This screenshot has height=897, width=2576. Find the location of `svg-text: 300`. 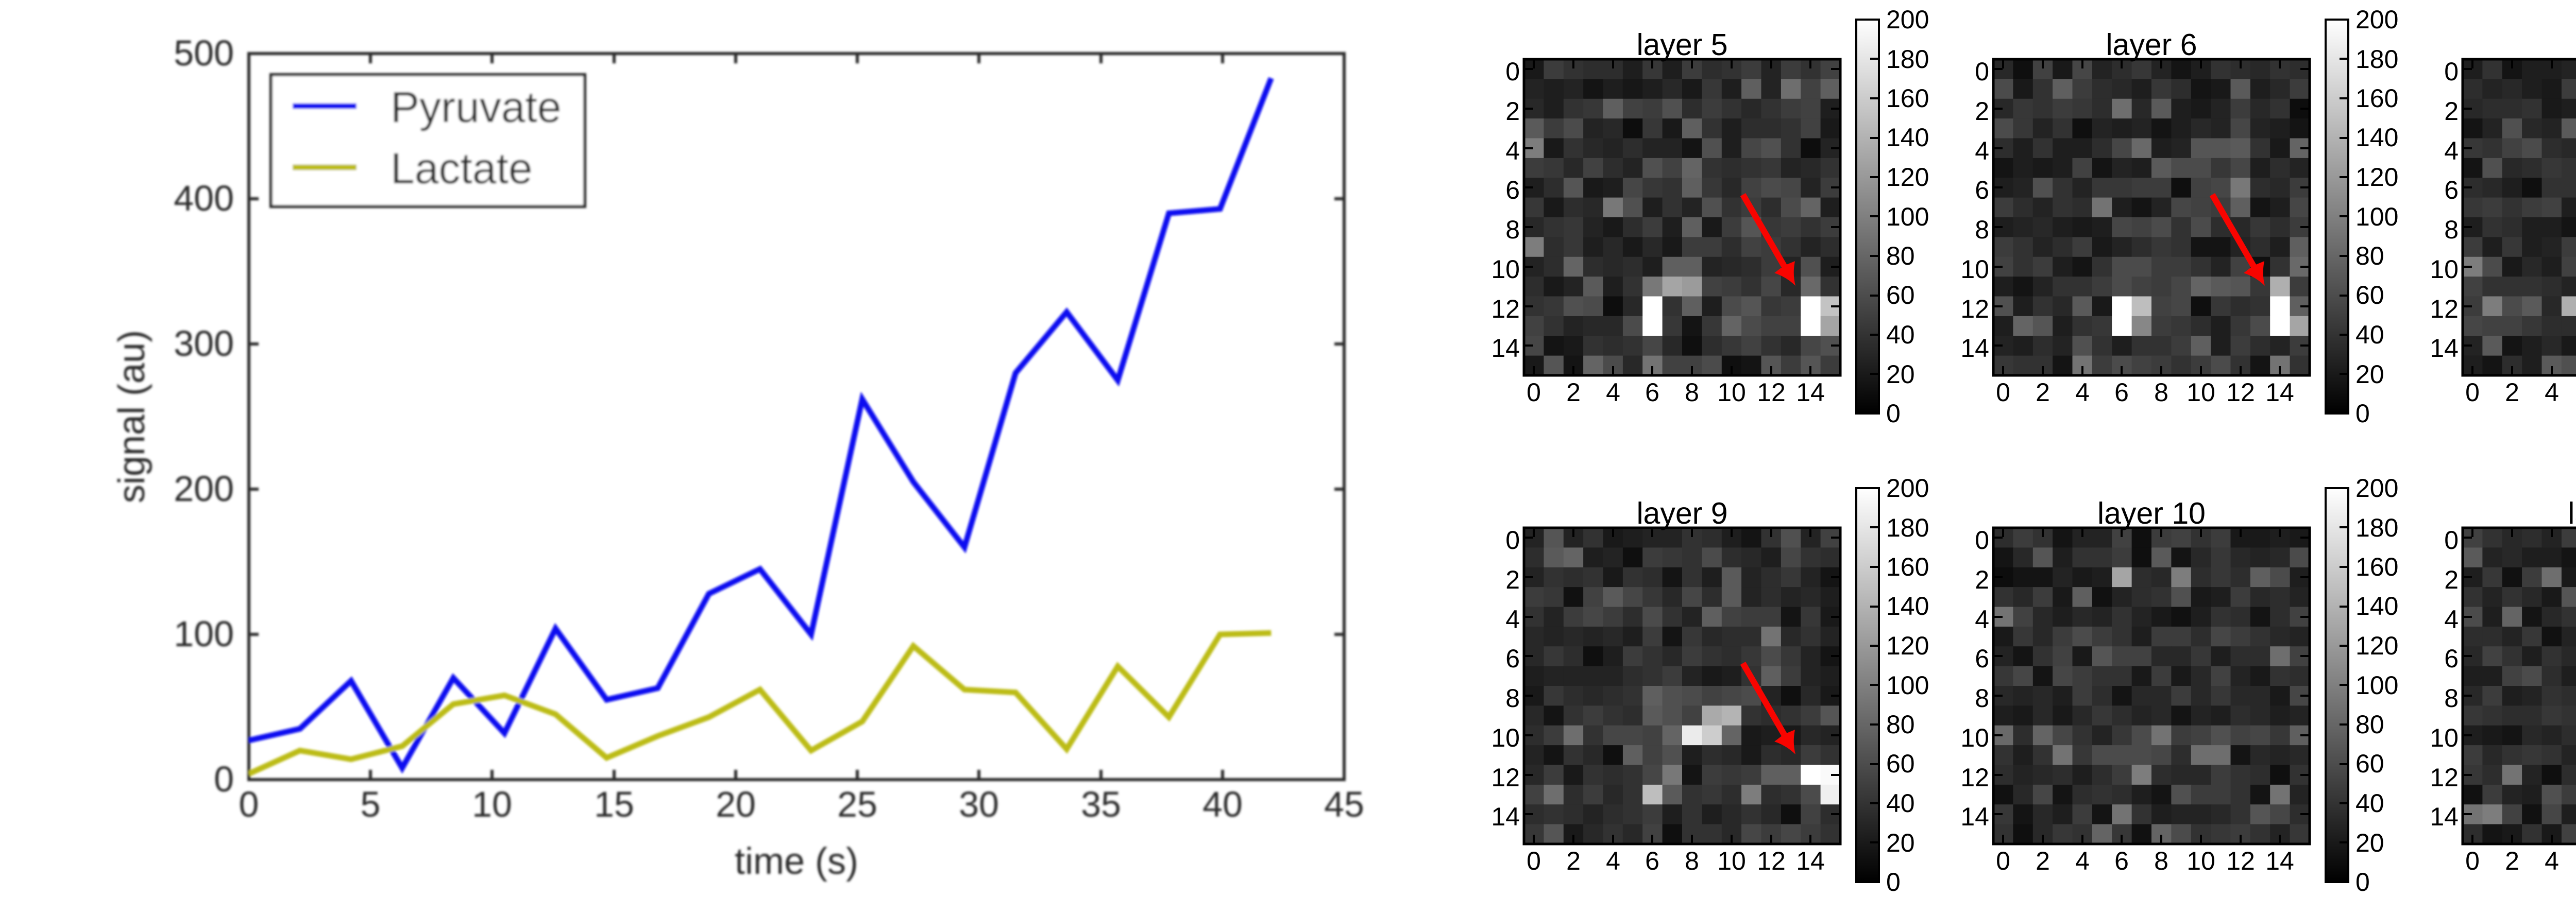

svg-text: 300 is located at coordinates (204, 343).